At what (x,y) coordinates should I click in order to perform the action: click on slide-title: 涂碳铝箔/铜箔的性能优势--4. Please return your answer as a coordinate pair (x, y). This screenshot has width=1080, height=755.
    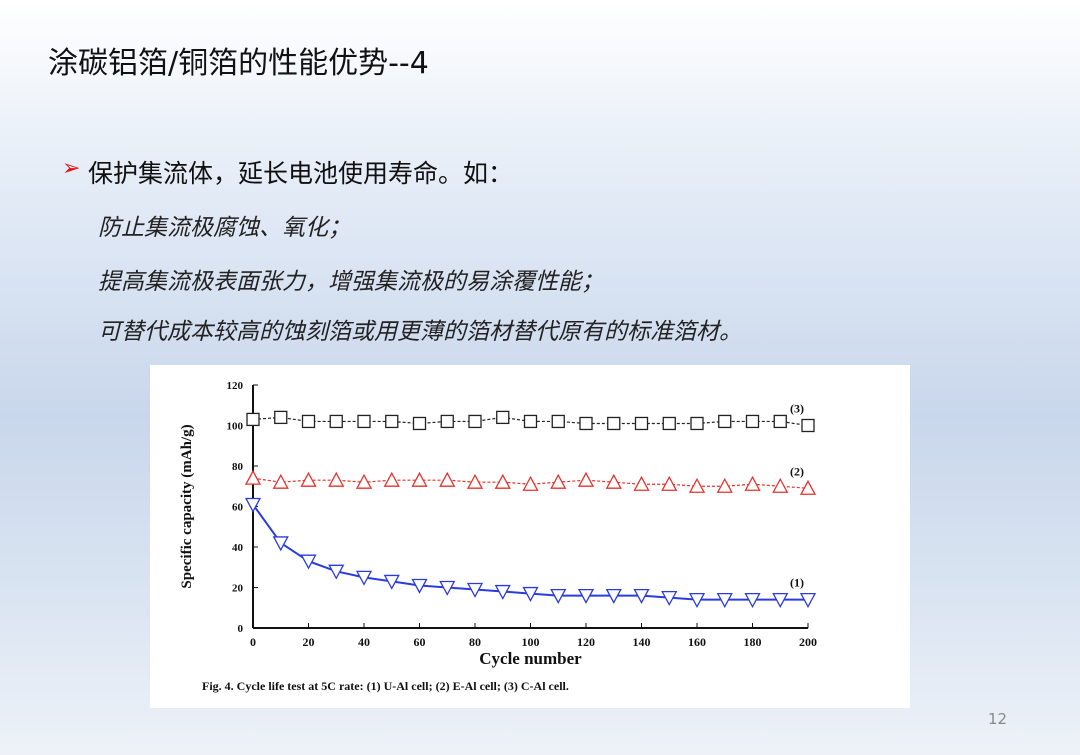
    Looking at the image, I should click on (238, 63).